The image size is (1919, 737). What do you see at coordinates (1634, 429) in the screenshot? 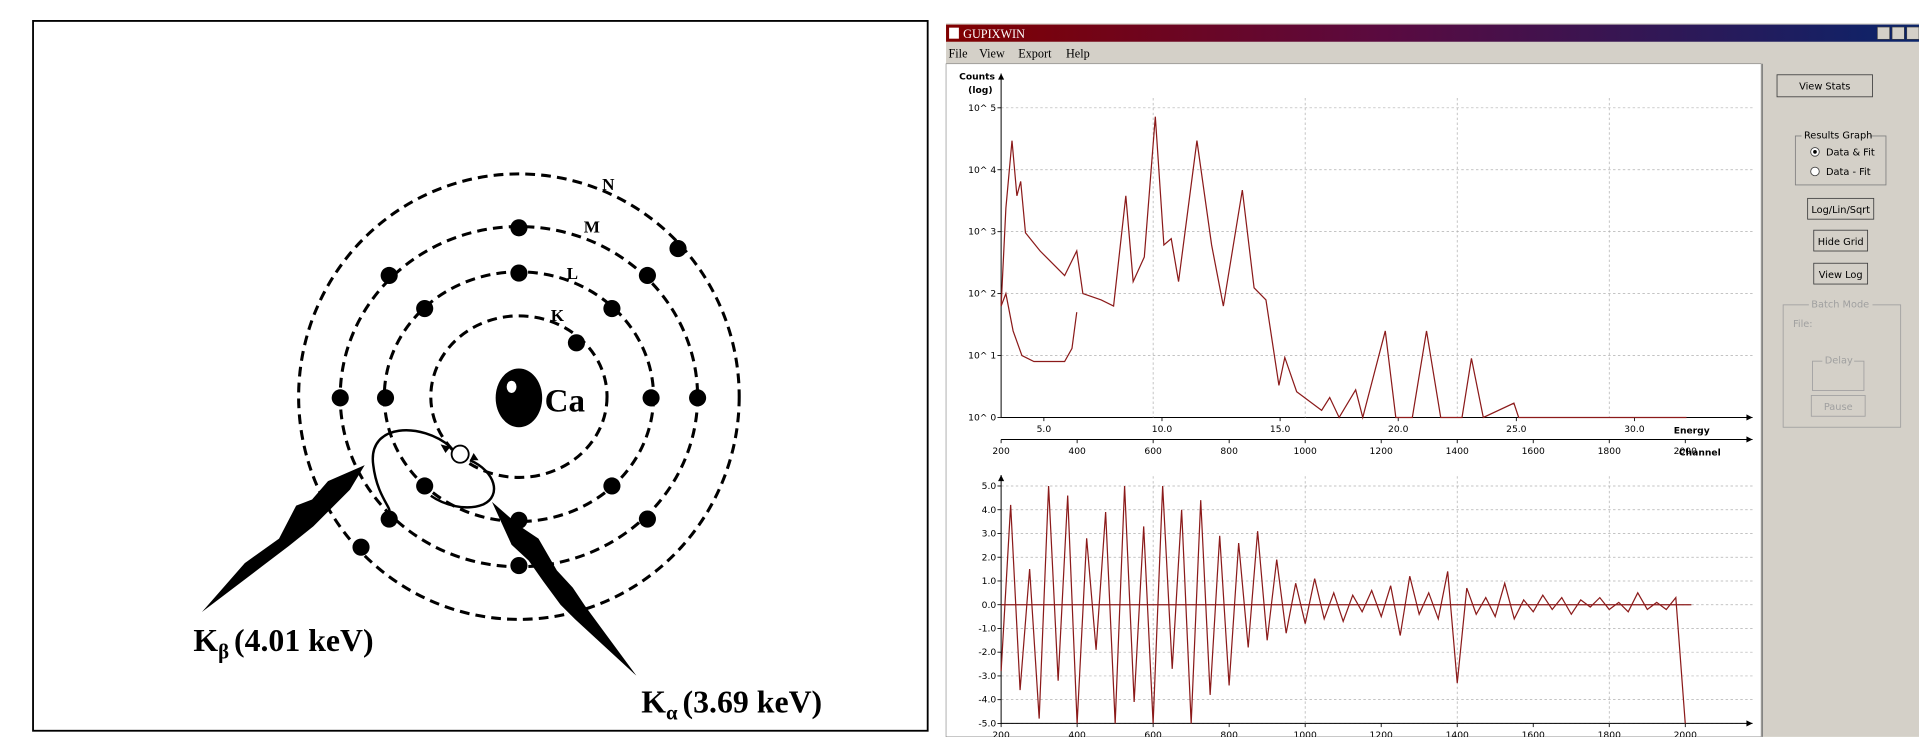
I see `x-tick-label: 30.0` at bounding box center [1634, 429].